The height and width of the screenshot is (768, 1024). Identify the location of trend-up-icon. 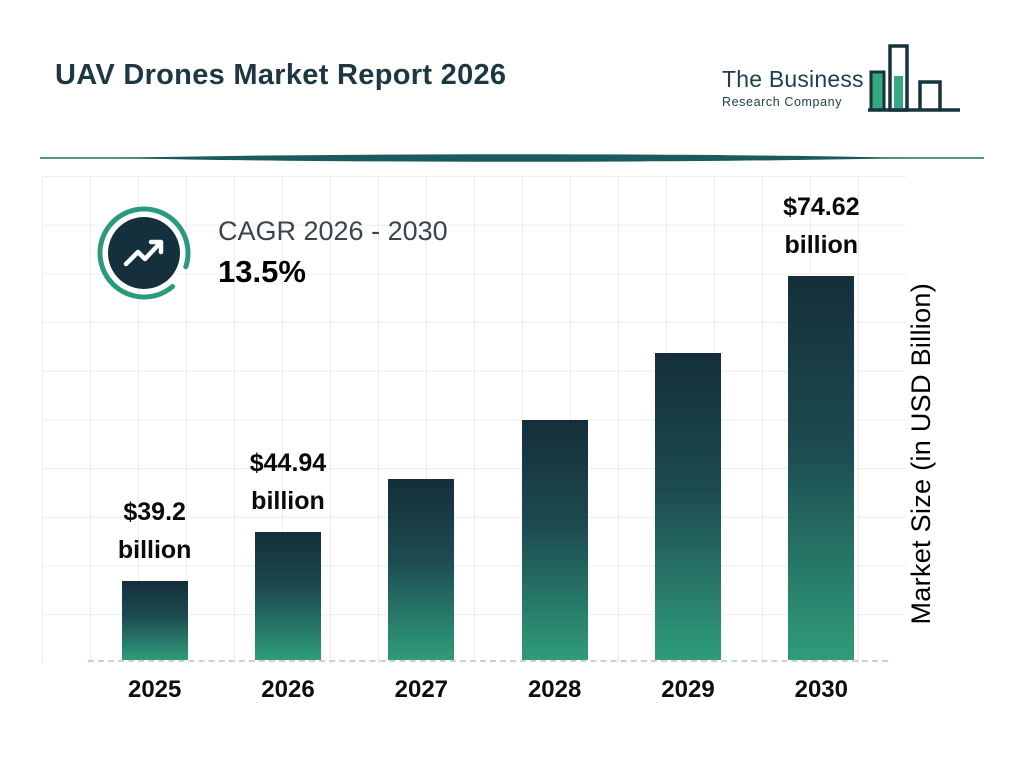
(144, 253).